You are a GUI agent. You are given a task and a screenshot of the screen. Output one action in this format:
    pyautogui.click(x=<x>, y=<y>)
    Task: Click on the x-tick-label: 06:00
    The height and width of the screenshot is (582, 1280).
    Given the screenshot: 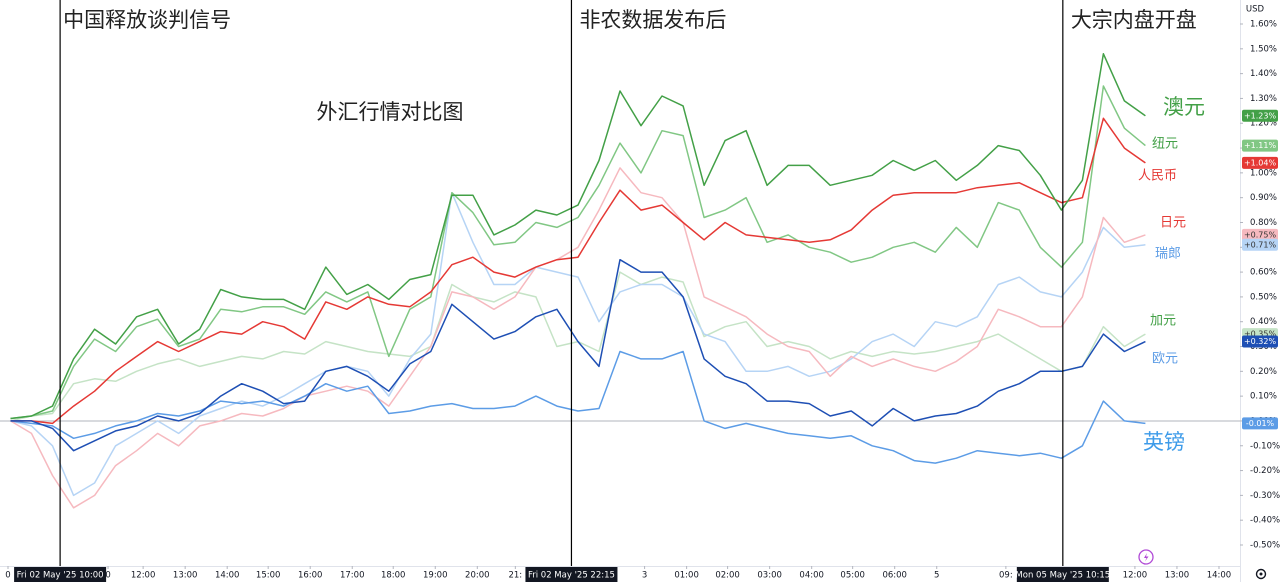 What is the action you would take?
    pyautogui.click(x=894, y=576)
    